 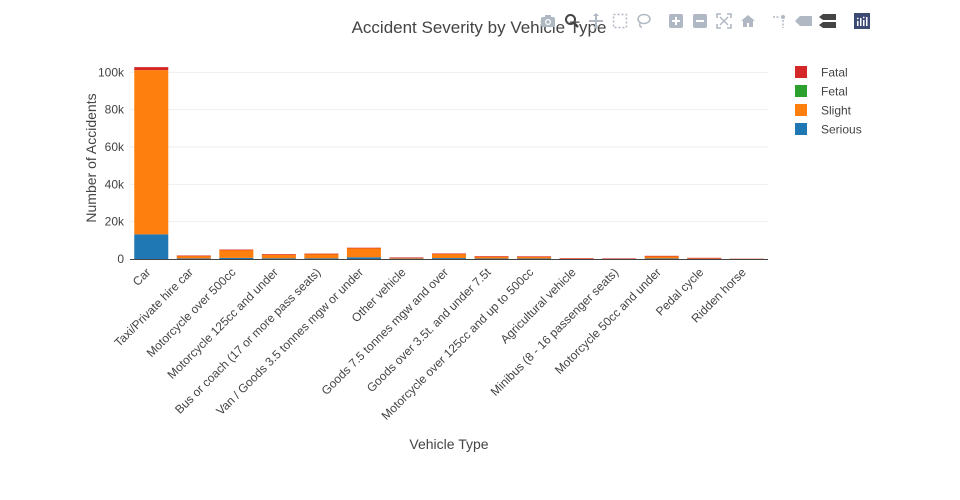 I want to click on hover-compare-icon, so click(x=828, y=21).